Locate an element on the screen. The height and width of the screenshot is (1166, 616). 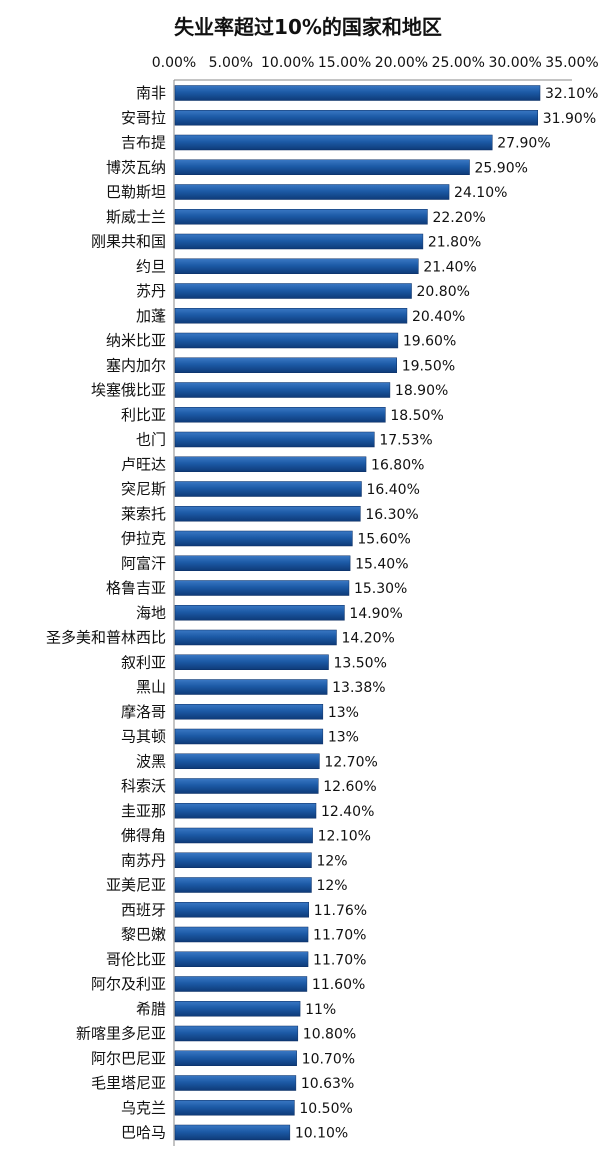
category-label: 佛得角 is located at coordinates (143, 836).